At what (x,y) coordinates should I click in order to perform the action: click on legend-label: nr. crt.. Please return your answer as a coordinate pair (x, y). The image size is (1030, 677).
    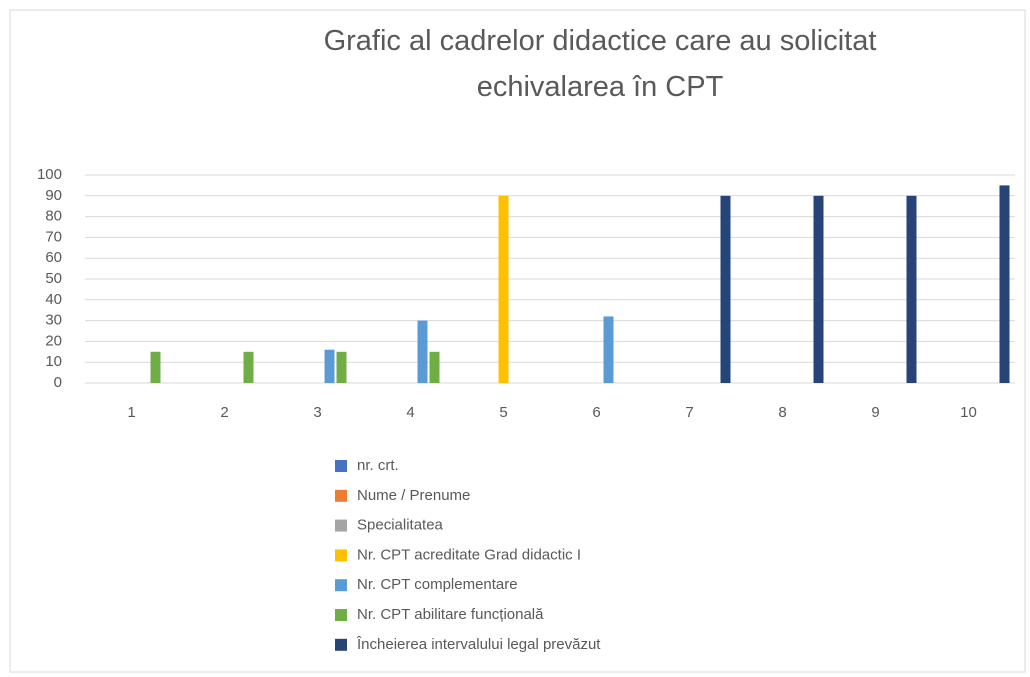
    Looking at the image, I should click on (378, 465).